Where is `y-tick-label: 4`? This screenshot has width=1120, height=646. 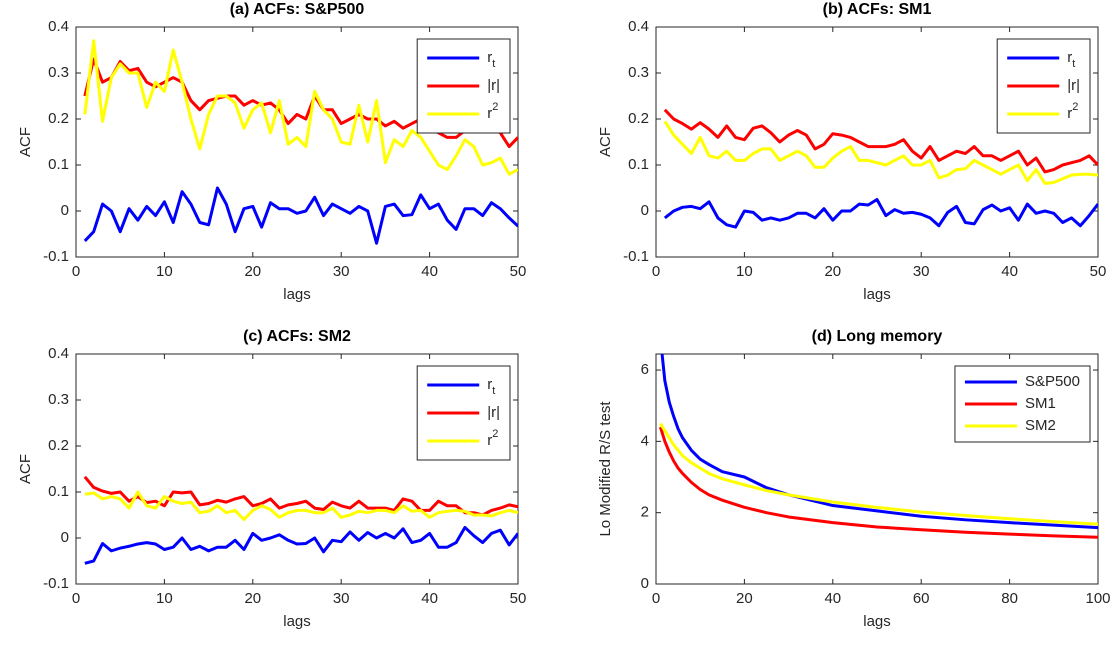 y-tick-label: 4 is located at coordinates (645, 440).